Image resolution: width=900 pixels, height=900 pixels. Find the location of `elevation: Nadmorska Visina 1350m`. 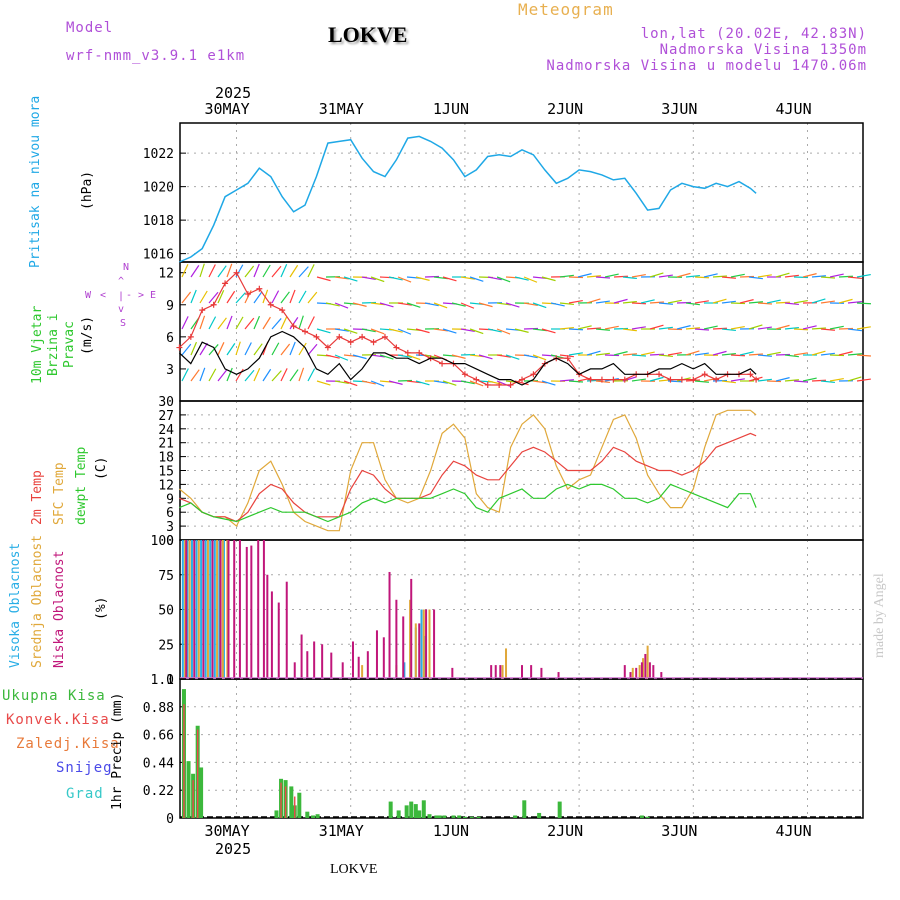

elevation: Nadmorska Visina 1350m is located at coordinates (763, 50).